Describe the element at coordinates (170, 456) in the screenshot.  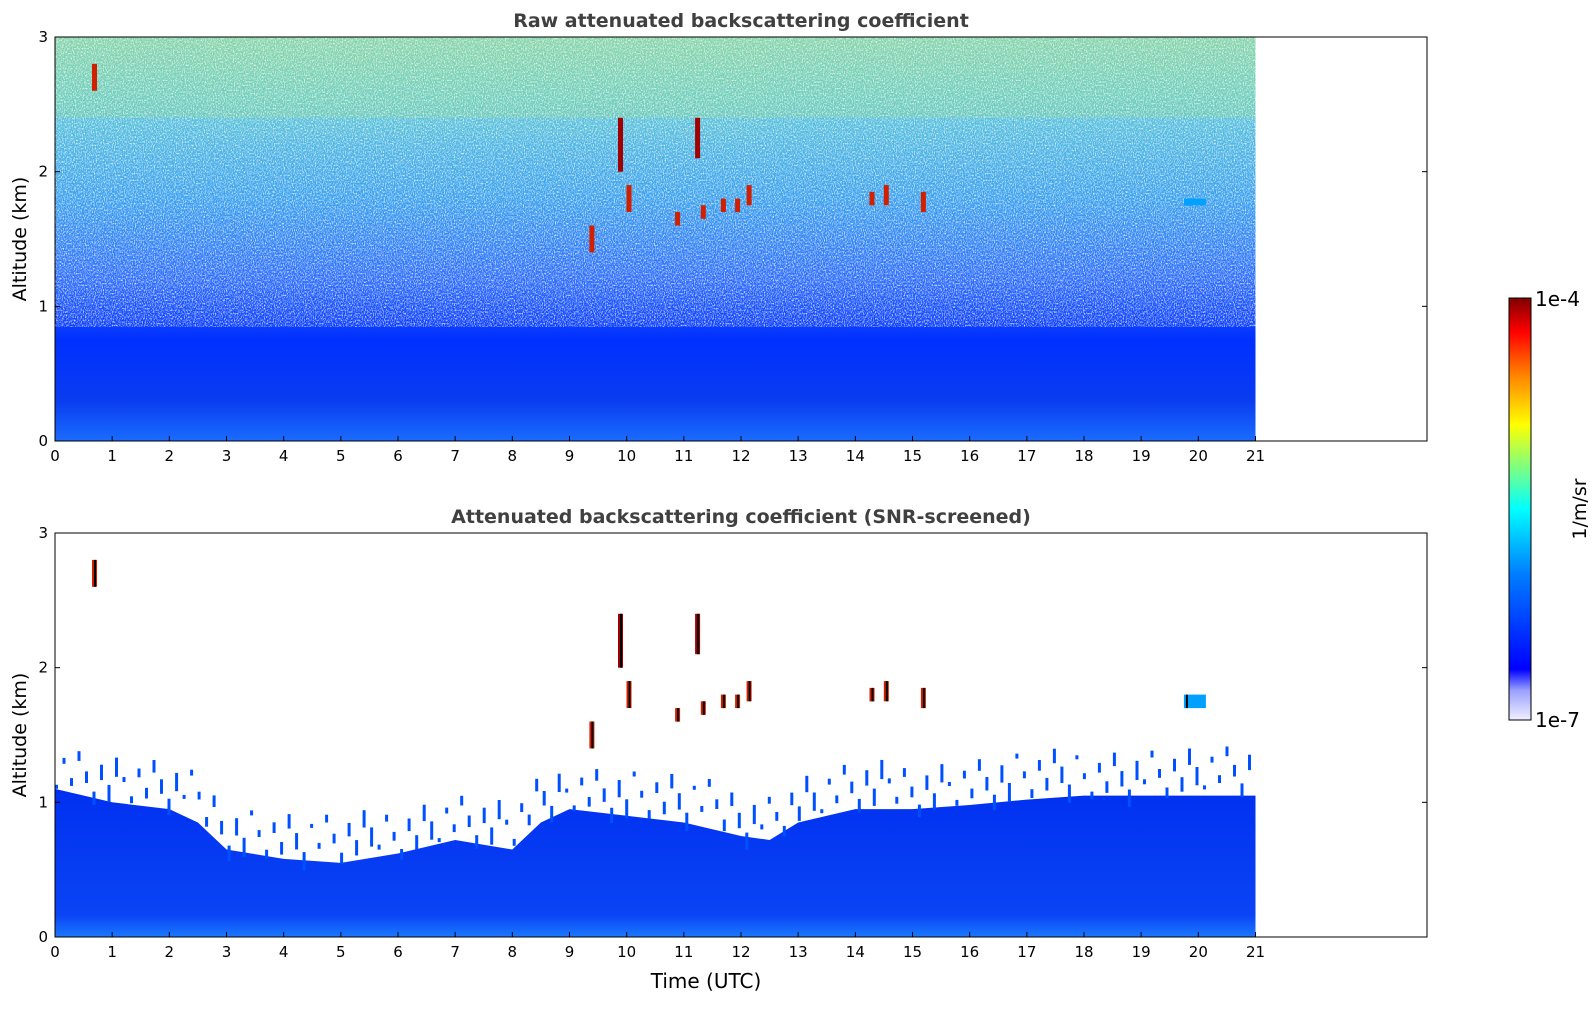
I see `x-tick-label: 2` at that location.